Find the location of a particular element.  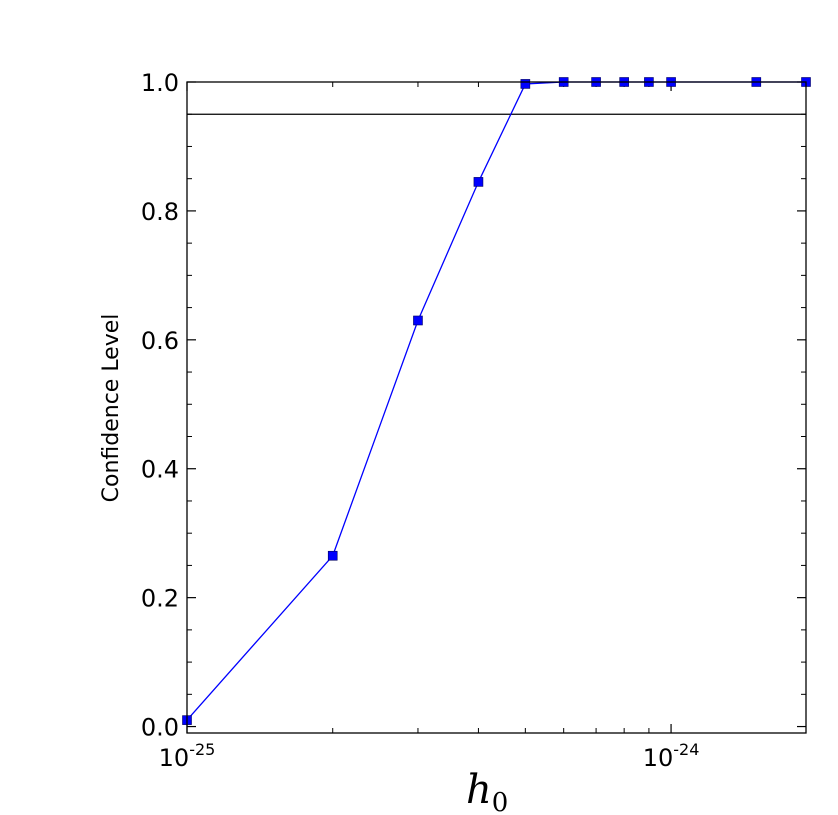

y-tick-label: 1.0 is located at coordinates (160, 83).